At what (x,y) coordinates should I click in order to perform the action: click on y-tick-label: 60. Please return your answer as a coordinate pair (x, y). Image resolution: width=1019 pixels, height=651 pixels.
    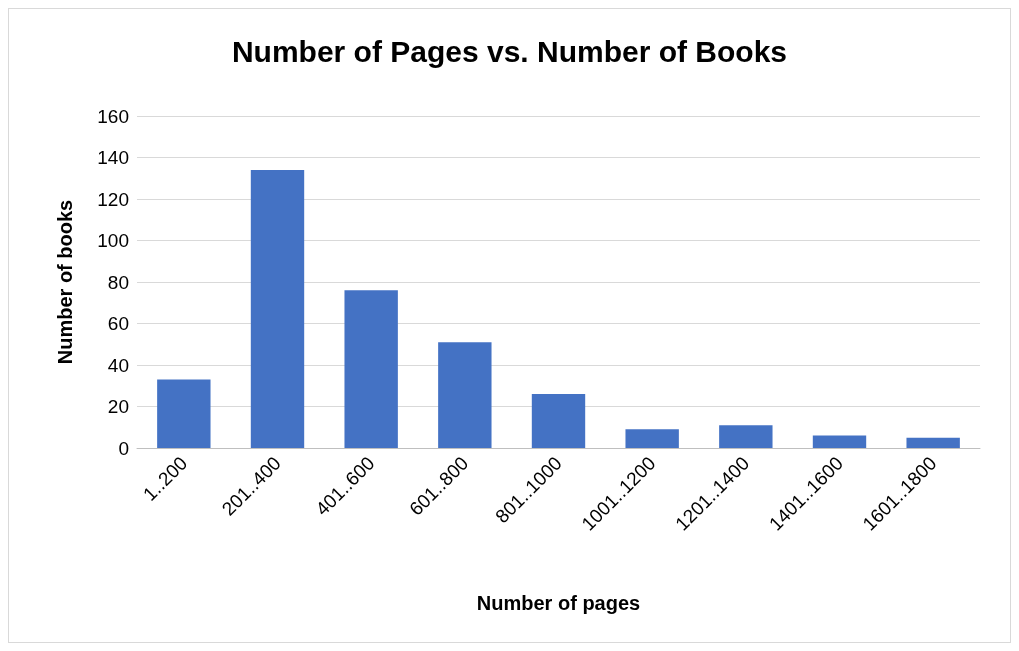
    Looking at the image, I should click on (118, 323).